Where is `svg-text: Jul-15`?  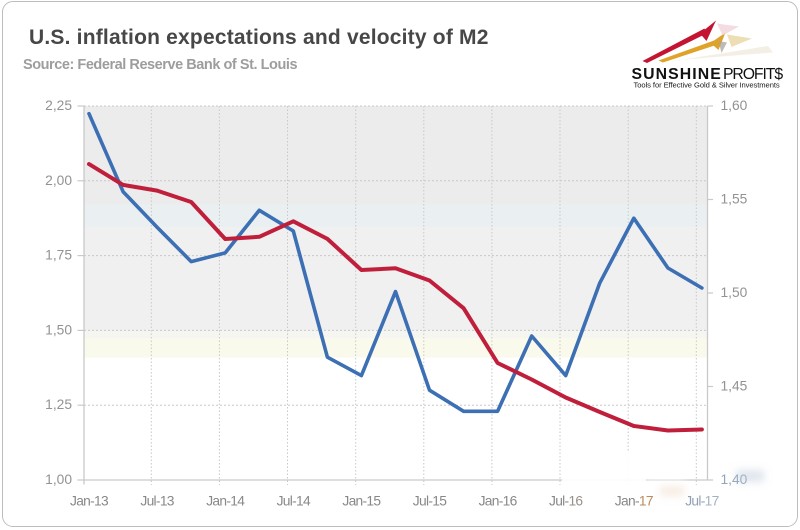 svg-text: Jul-15 is located at coordinates (430, 500).